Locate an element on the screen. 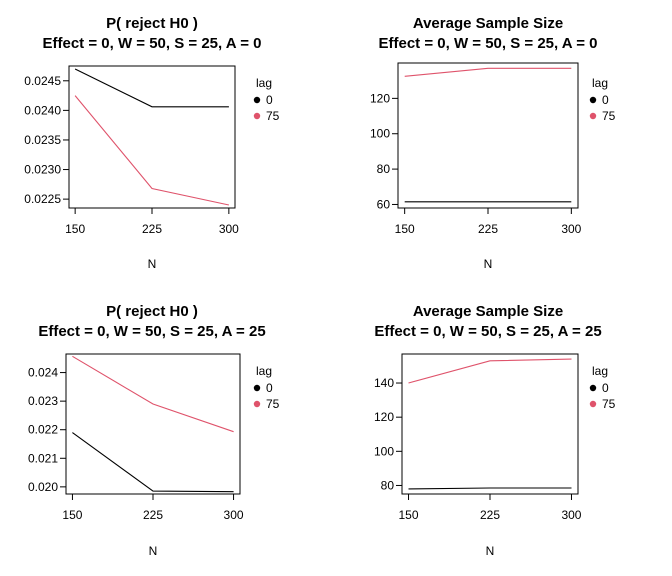  y-tick-label: 0.0230 is located at coordinates (42, 170).